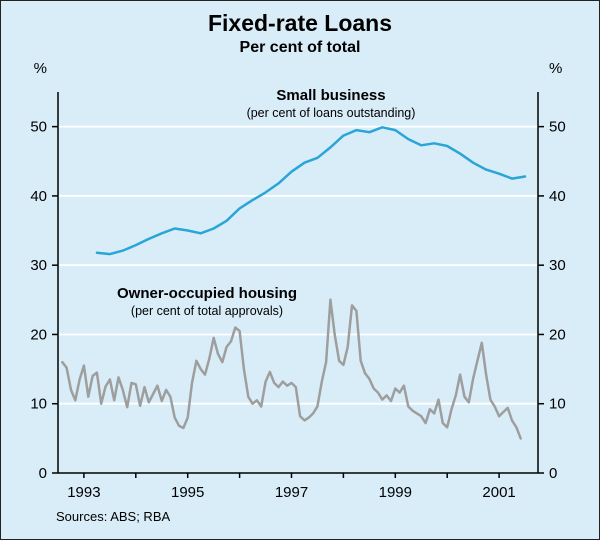 This screenshot has height=540, width=600. I want to click on y-unit-label-right: %, so click(555, 68).